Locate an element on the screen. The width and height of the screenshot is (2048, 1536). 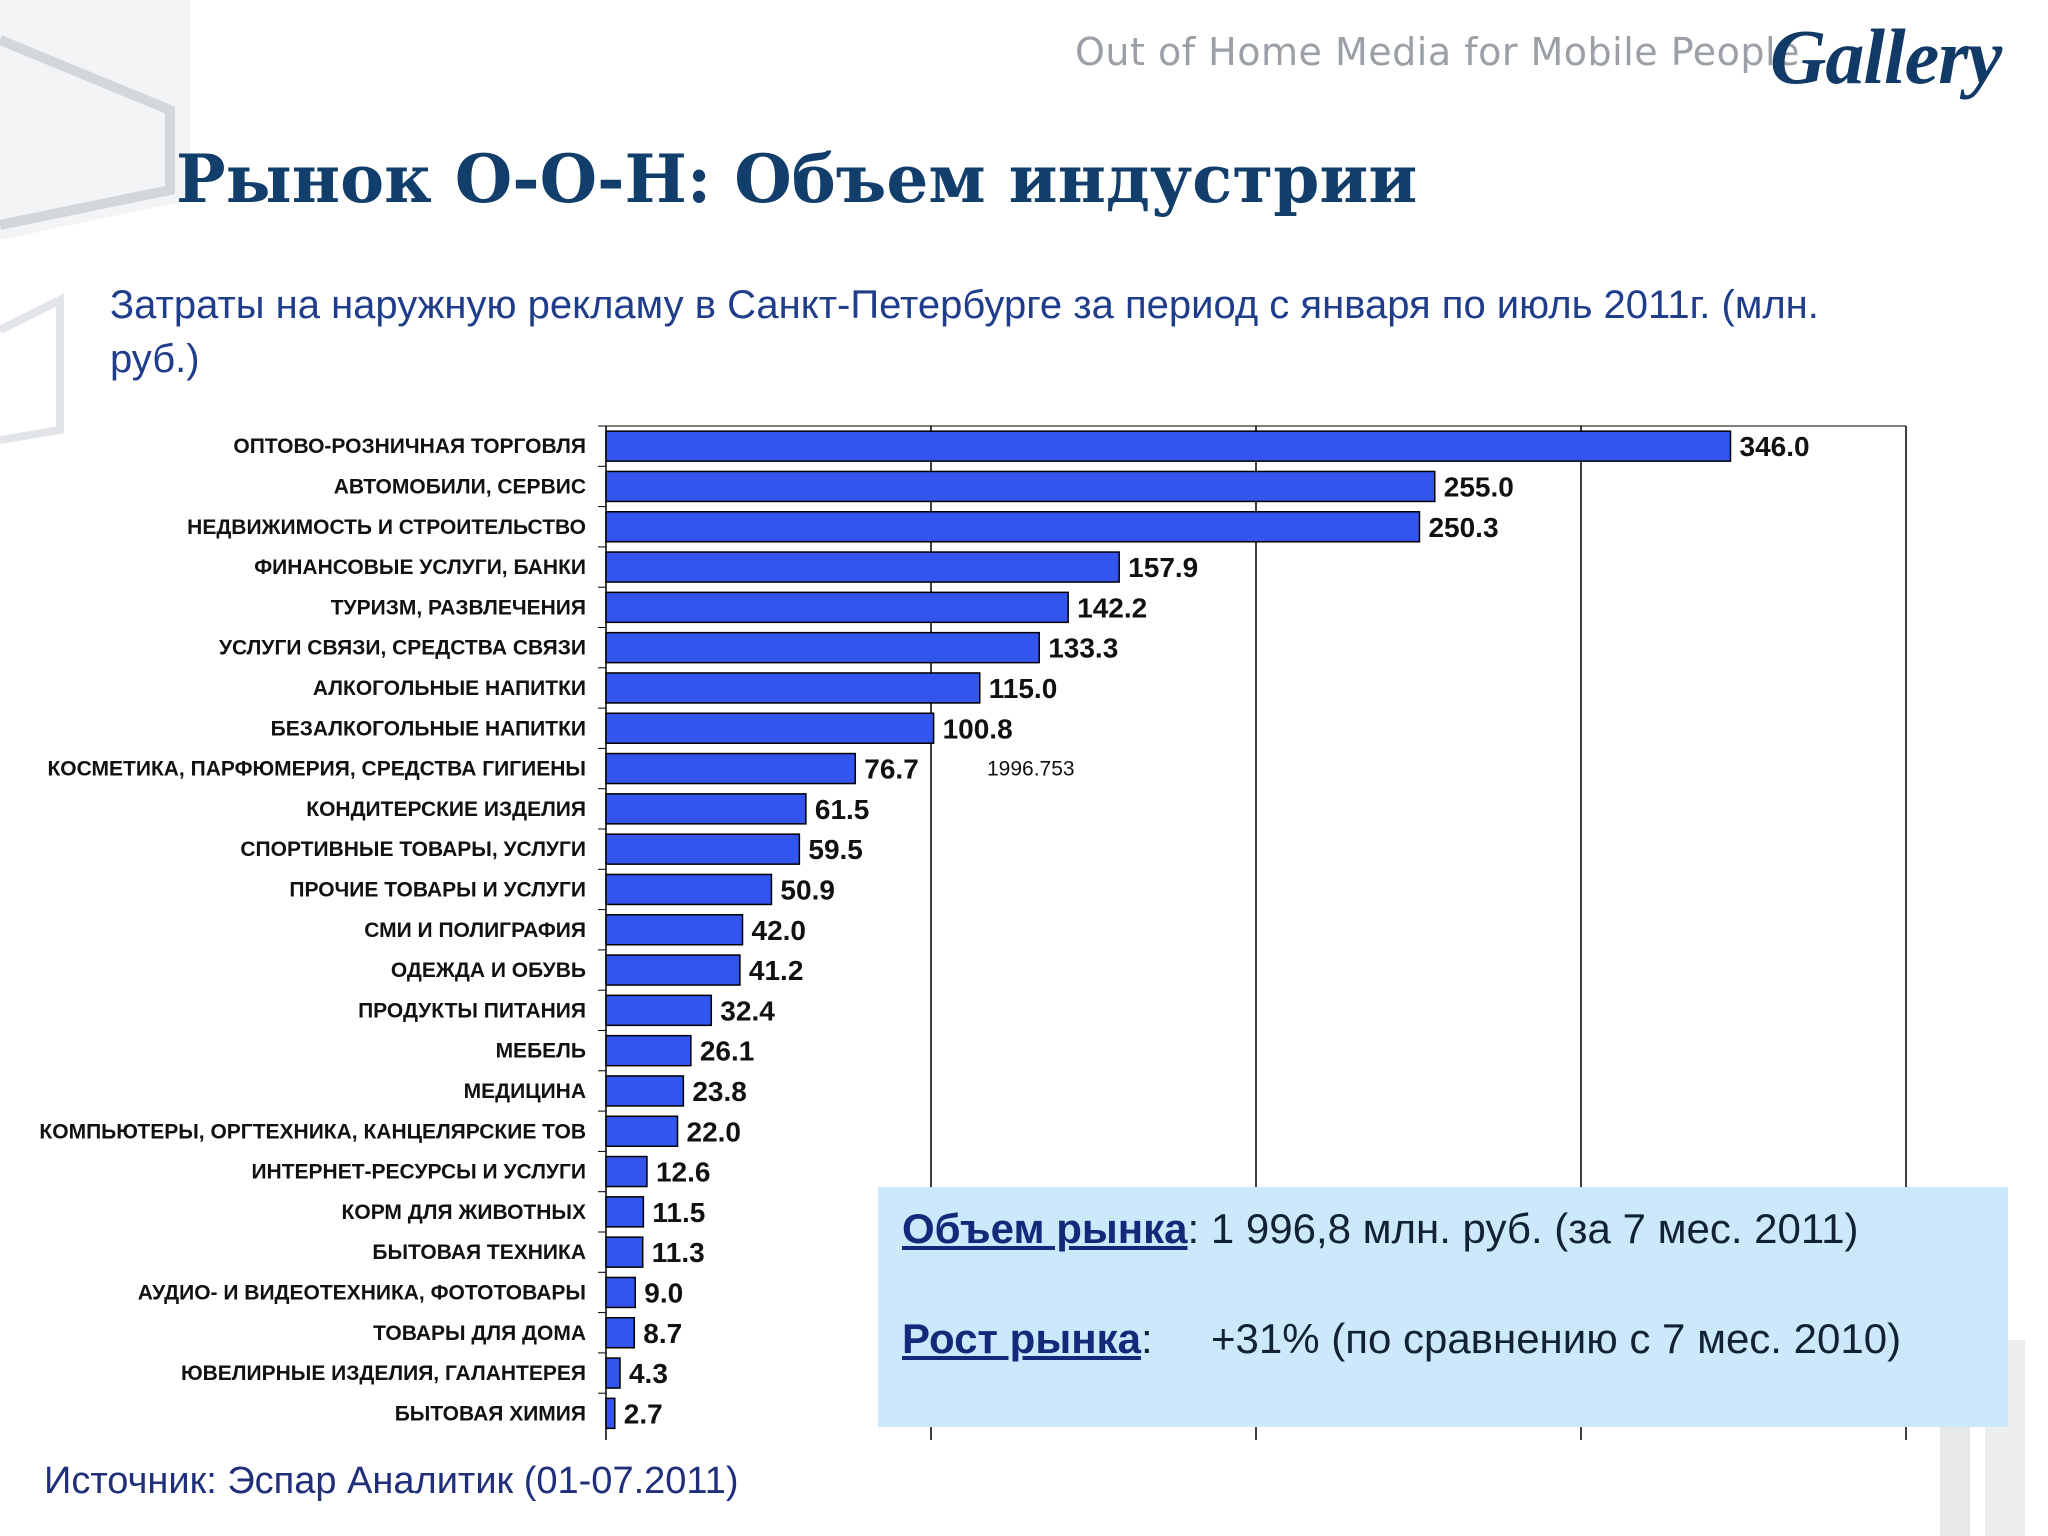
category-label: АВТОМОБИЛИ, СЕРВИС is located at coordinates (460, 486).